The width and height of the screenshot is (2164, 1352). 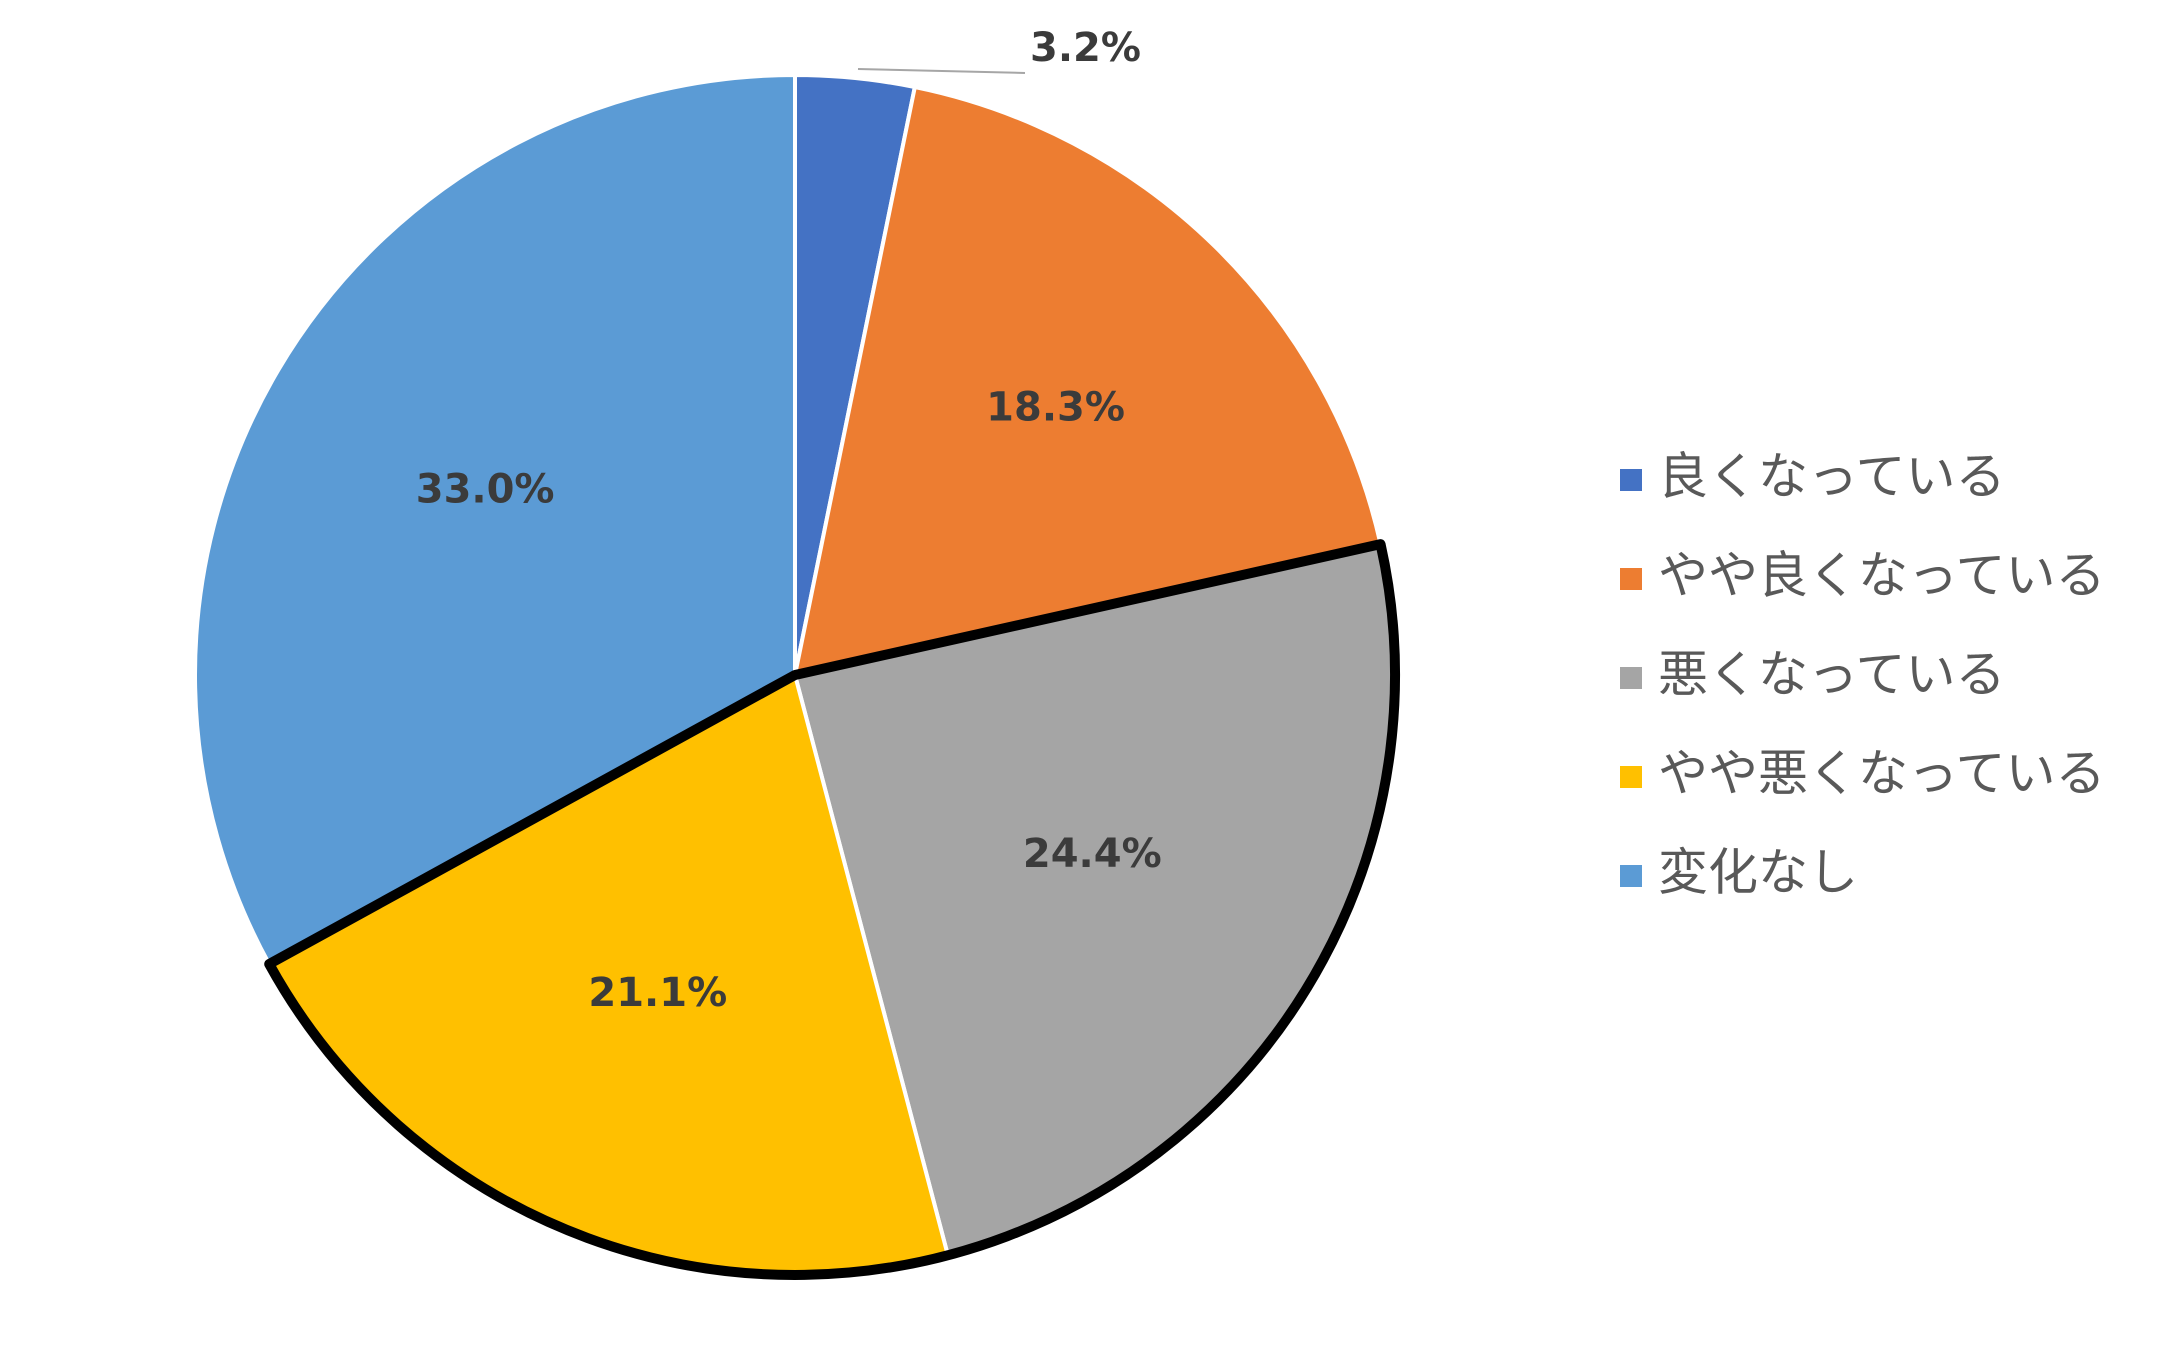 What do you see at coordinates (1832, 477) in the screenshot?
I see `legend-label-1: 良くなっている` at bounding box center [1832, 477].